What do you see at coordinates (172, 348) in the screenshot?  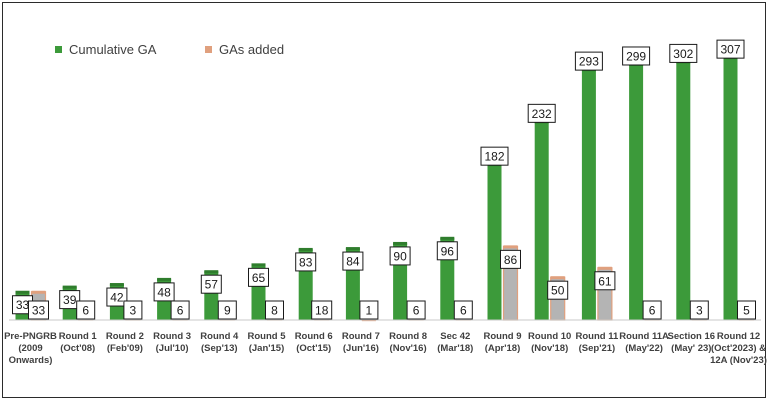 I see `category-label: (Jul'10)` at bounding box center [172, 348].